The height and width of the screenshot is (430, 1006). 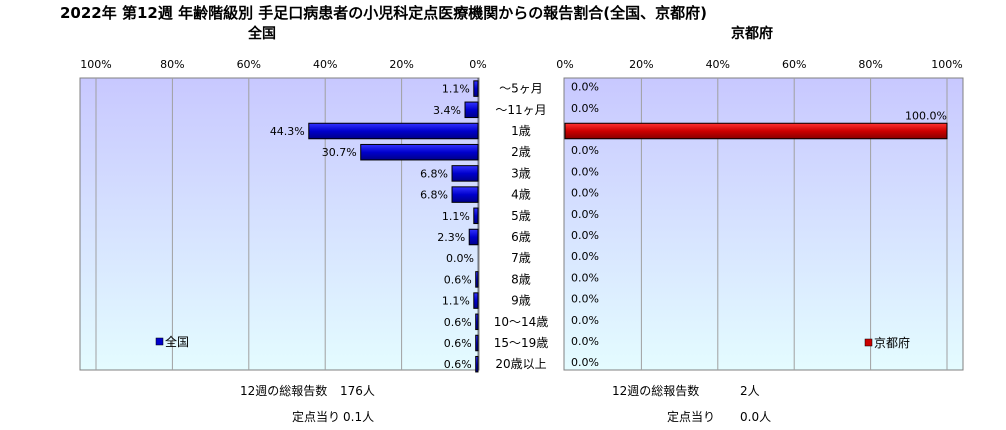 What do you see at coordinates (759, 64) in the screenshot?
I see `right-tick-labels: 0% 20% 40% 60% 80% 100%` at bounding box center [759, 64].